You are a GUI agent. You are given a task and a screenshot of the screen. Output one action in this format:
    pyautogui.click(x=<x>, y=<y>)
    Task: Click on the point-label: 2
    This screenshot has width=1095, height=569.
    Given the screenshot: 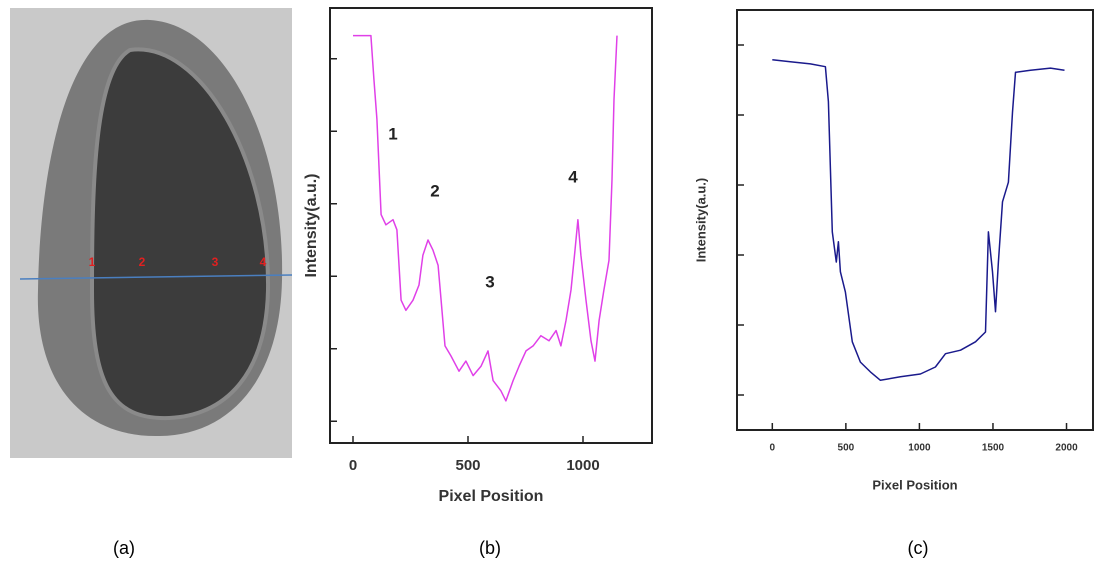 What is the action you would take?
    pyautogui.click(x=142, y=262)
    